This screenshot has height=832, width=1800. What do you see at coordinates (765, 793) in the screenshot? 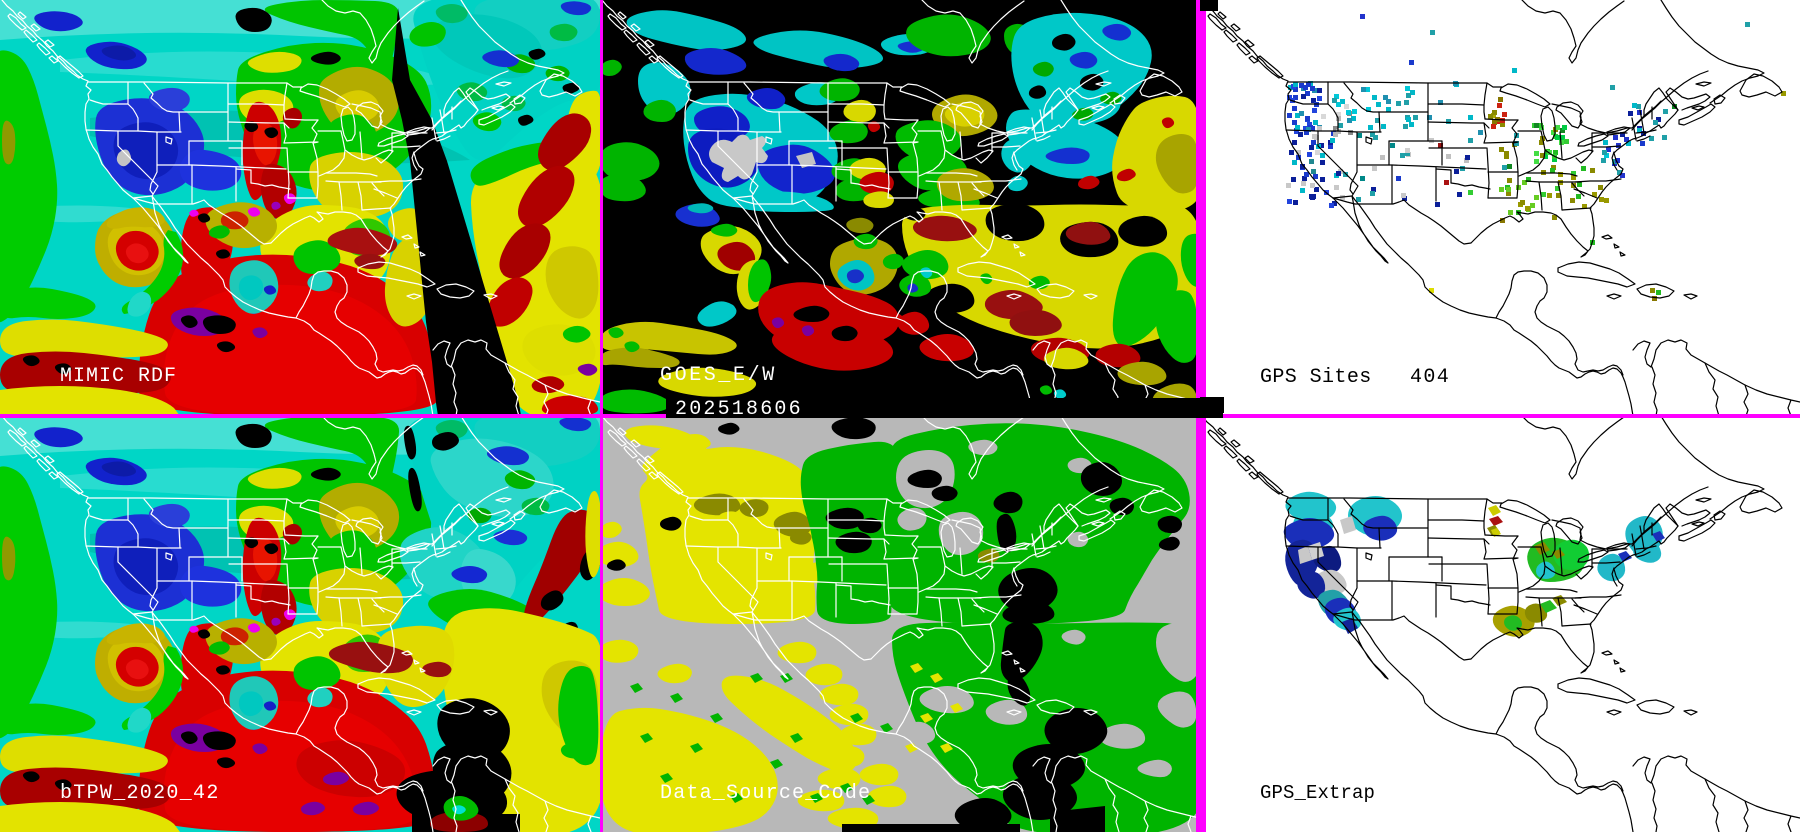
I see `svg-text: Data_Source_Code` at bounding box center [765, 793].